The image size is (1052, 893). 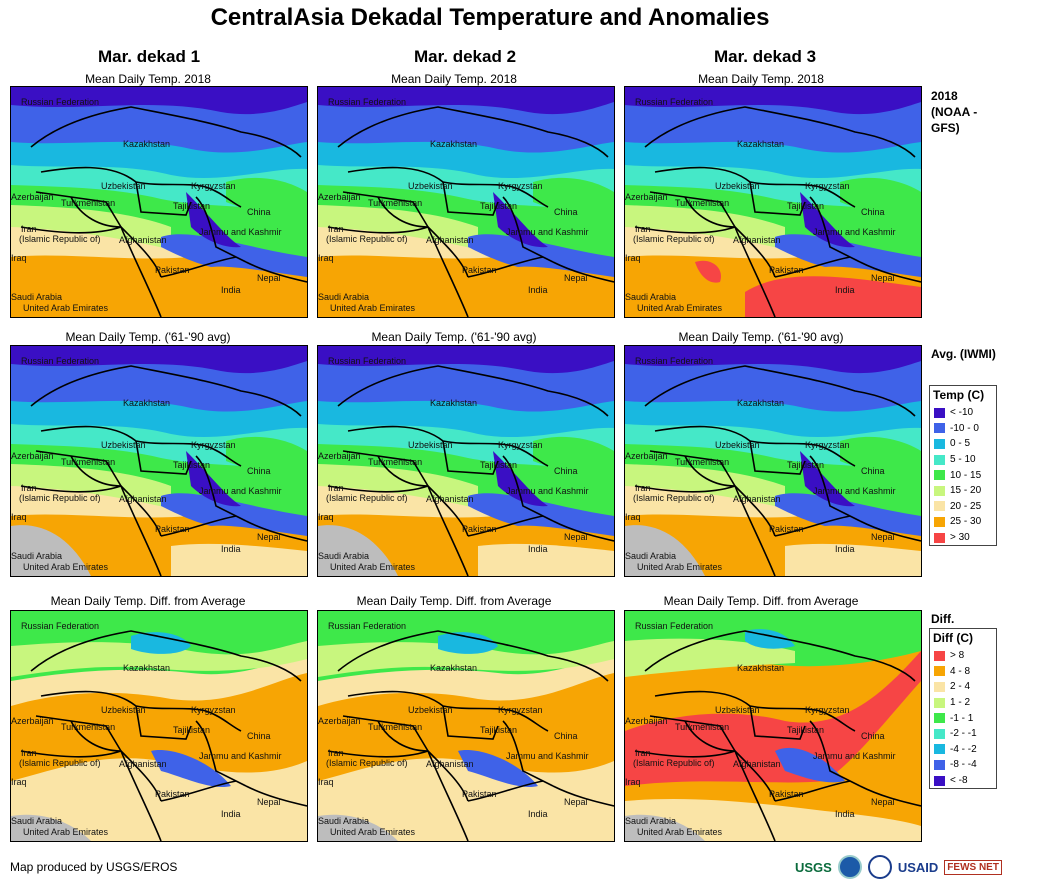 I want to click on map-subtitle: Mean Daily Temp. ('61-'90 avg), so click(x=148, y=337).